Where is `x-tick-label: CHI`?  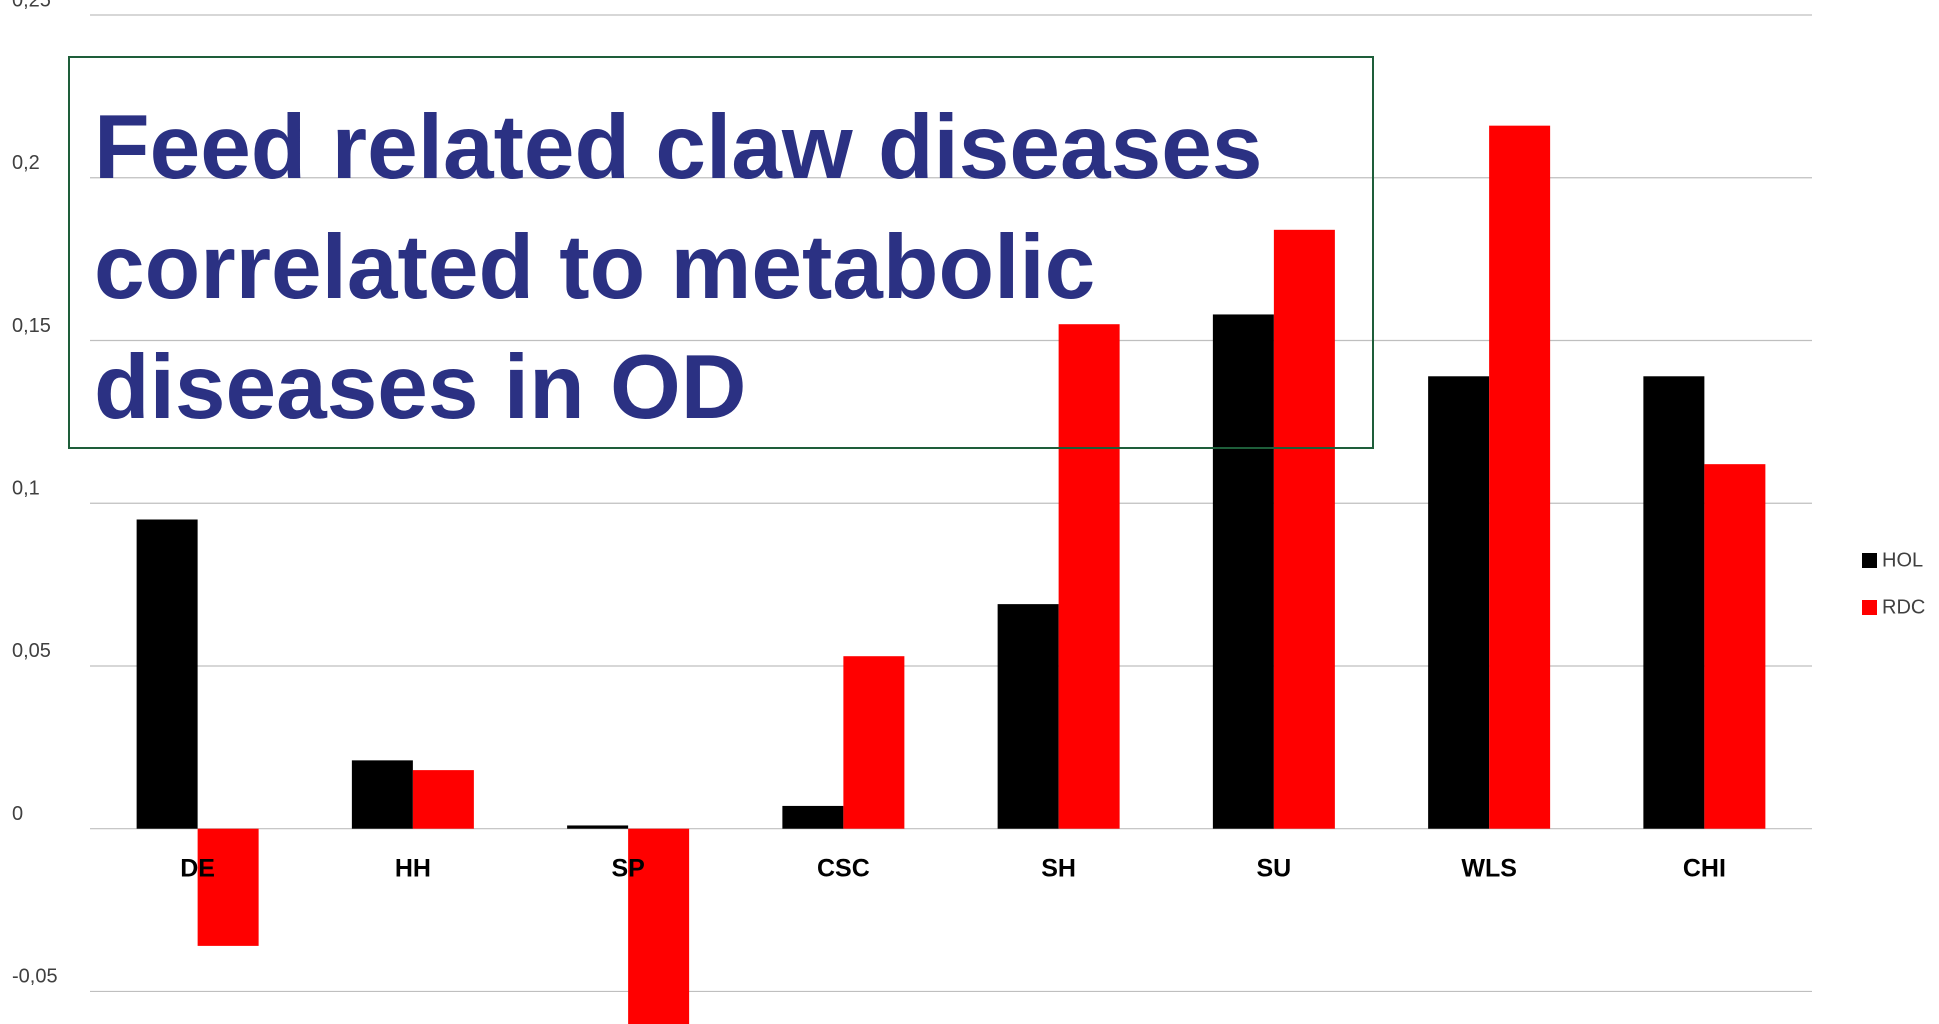
x-tick-label: CHI is located at coordinates (1704, 869).